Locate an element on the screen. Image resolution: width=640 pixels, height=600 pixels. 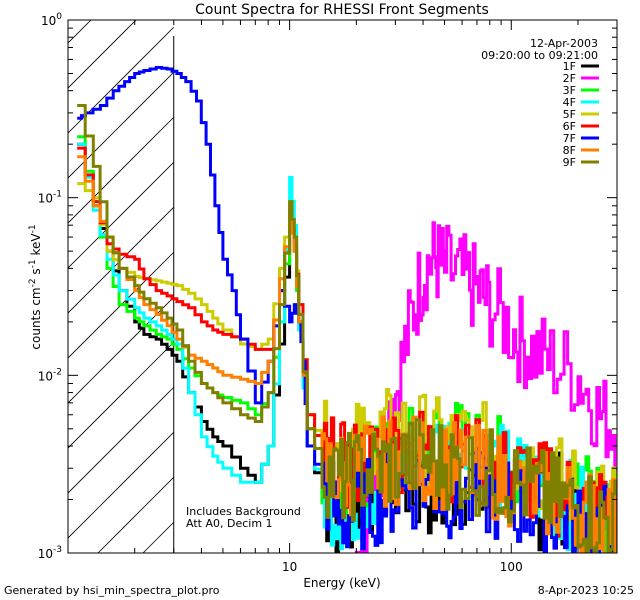
x-tick-label: 10 is located at coordinates (289, 567).